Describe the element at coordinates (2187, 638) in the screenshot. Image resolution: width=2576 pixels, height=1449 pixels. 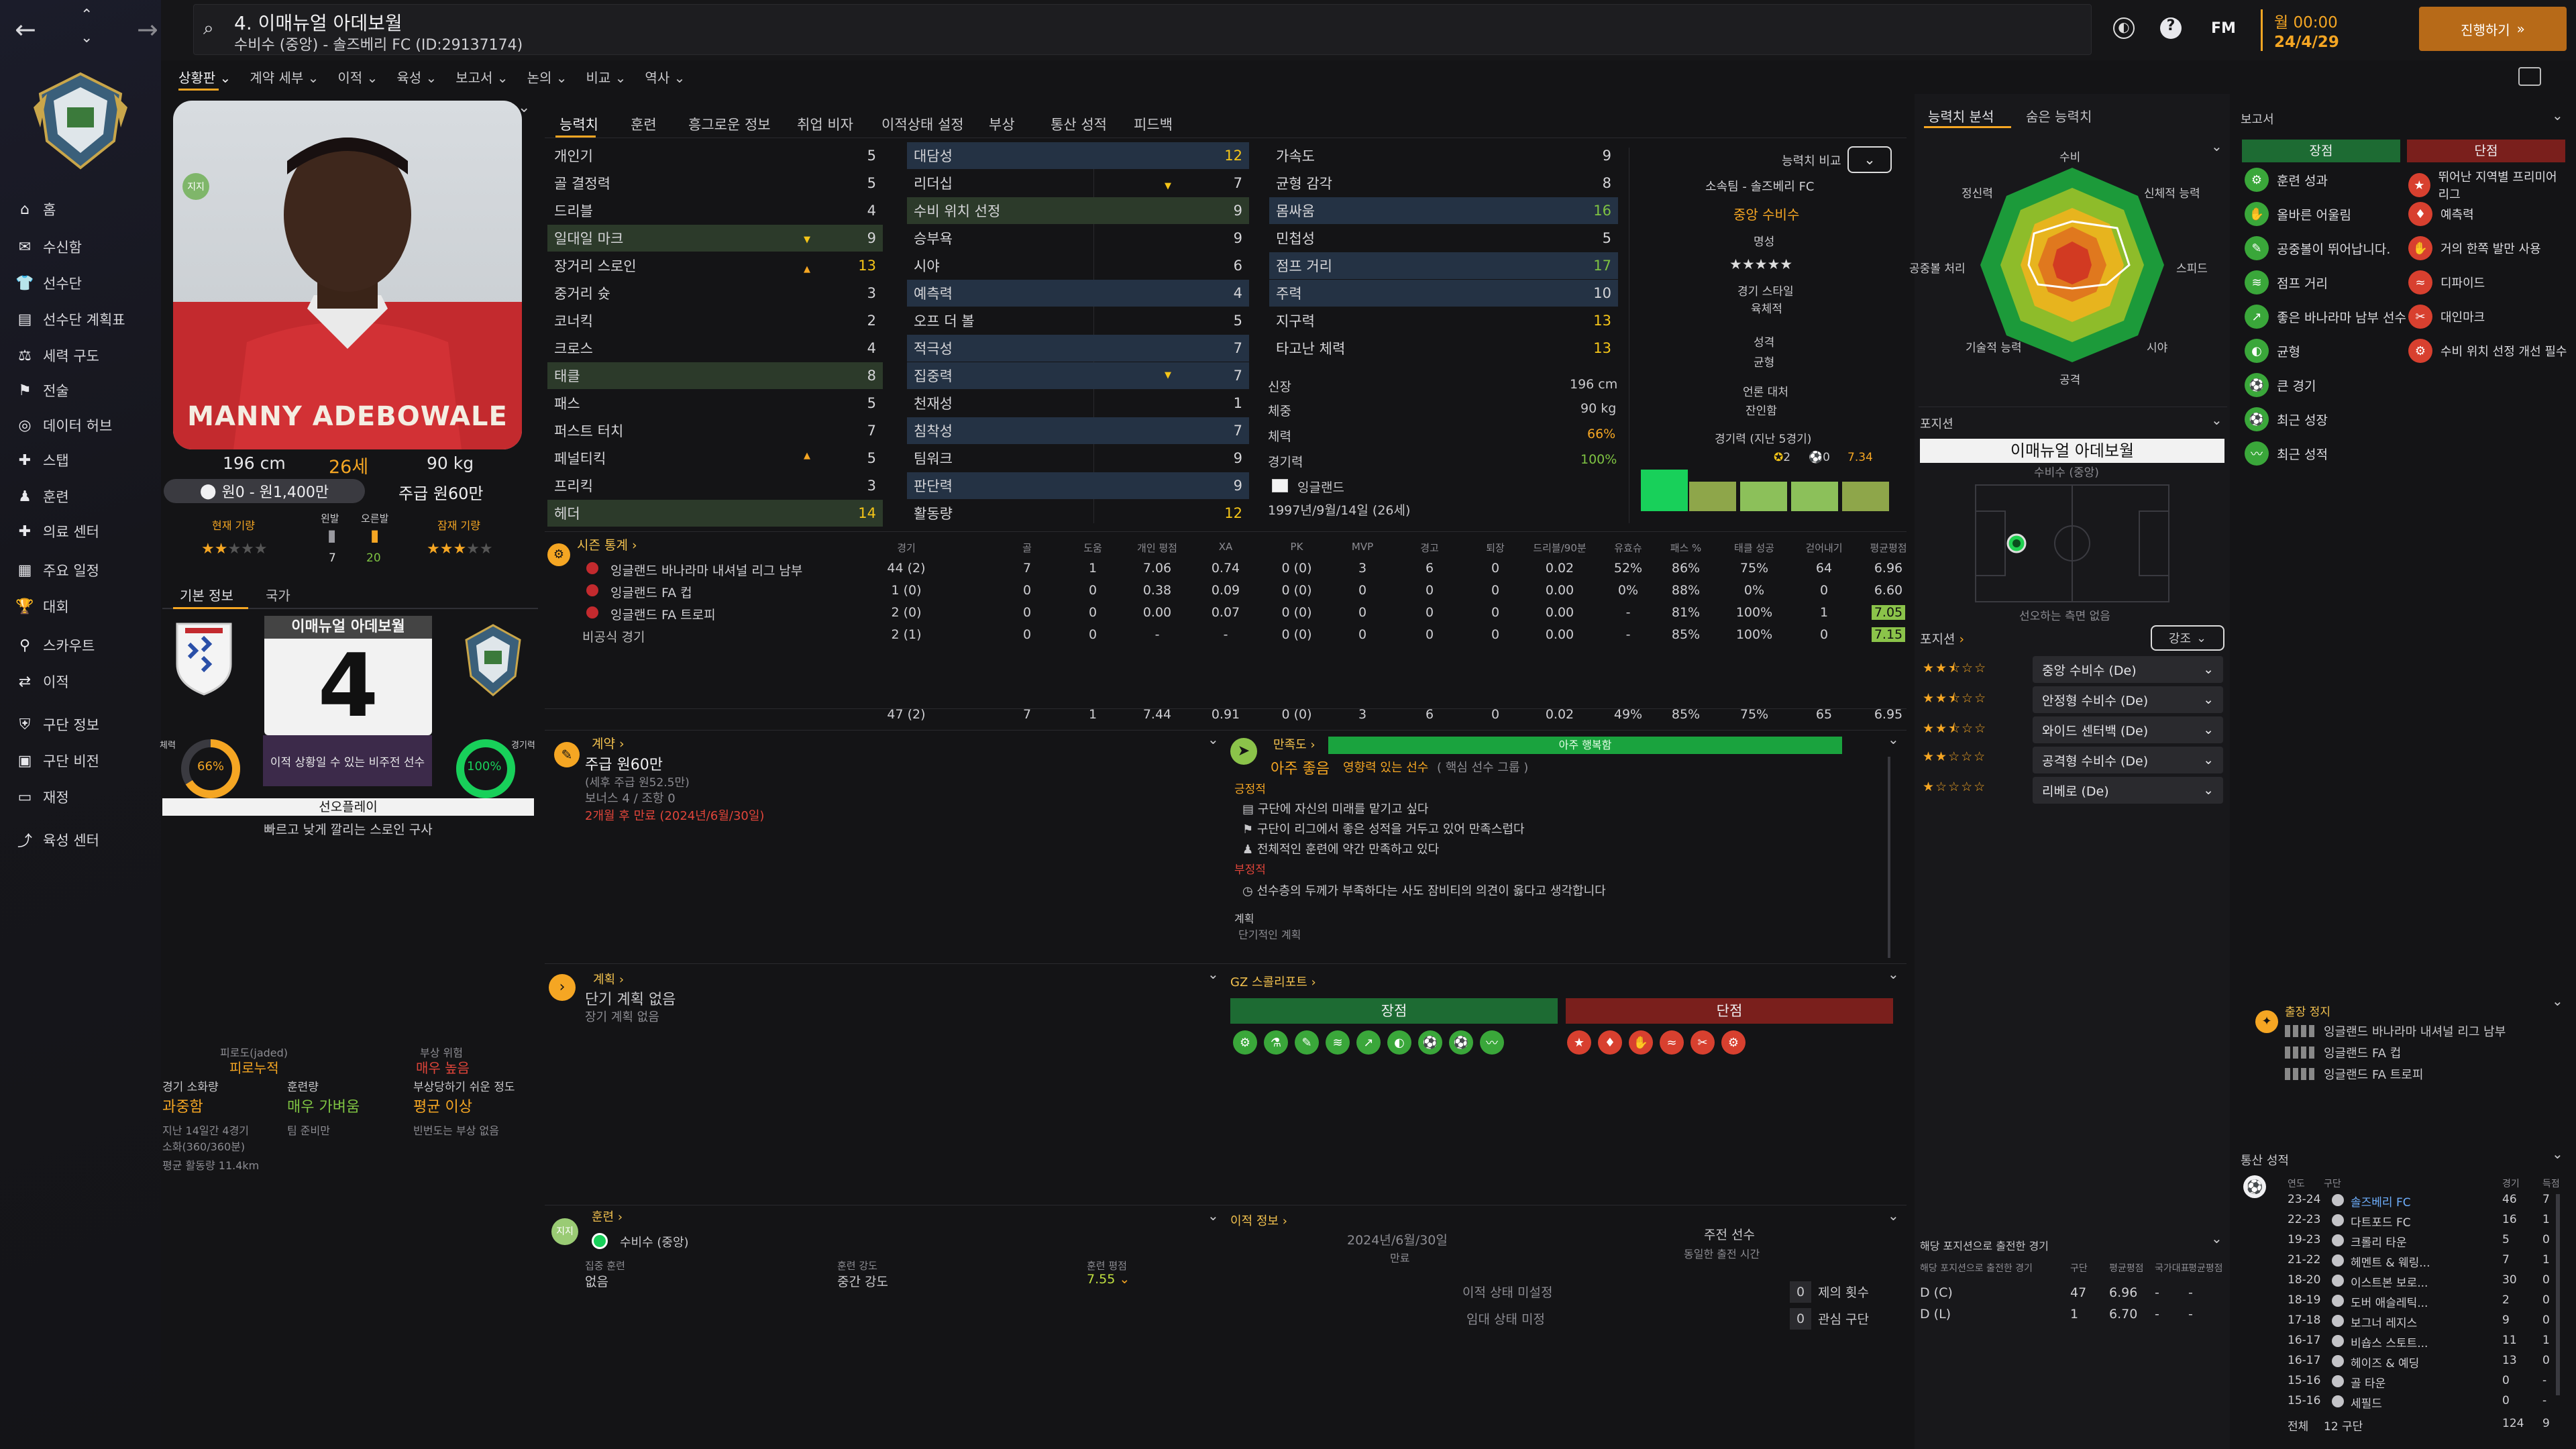
I see `pos-highlight-dropdown: 강조 ⌄` at that location.